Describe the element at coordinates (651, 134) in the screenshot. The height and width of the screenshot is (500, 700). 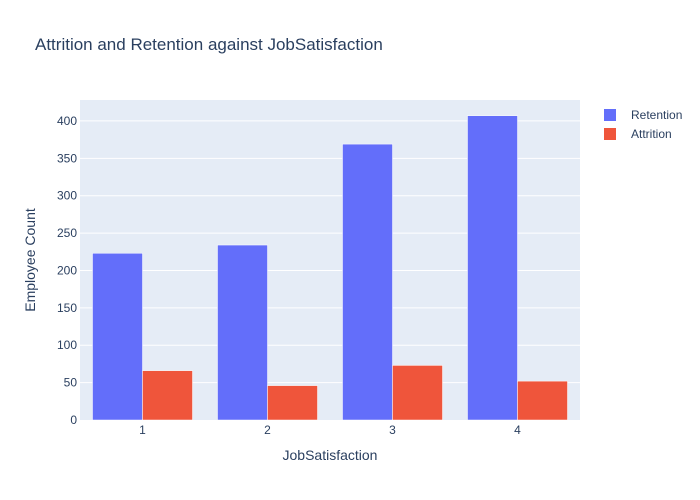
I see `legend-label: Attrition` at that location.